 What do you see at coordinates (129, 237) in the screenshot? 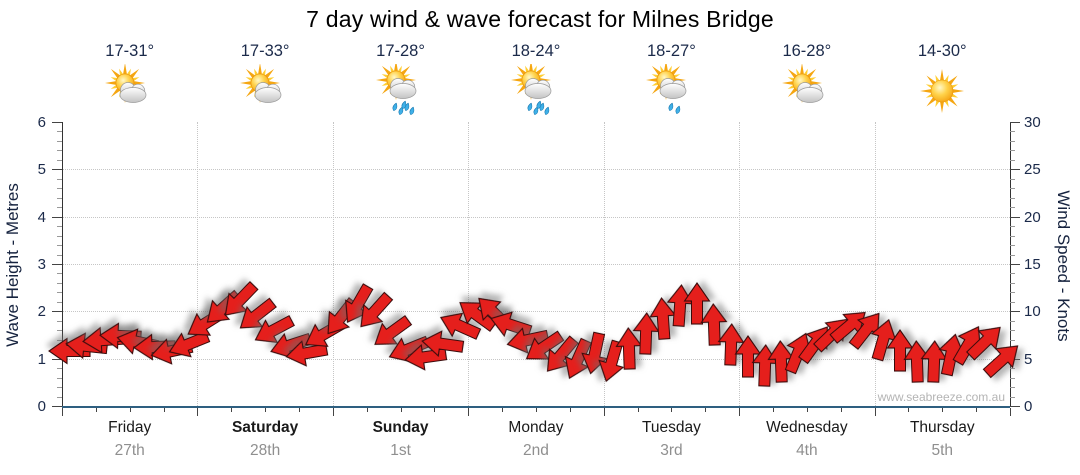
I see `day-column-friday: 17-31° Friday 27th` at bounding box center [129, 237].